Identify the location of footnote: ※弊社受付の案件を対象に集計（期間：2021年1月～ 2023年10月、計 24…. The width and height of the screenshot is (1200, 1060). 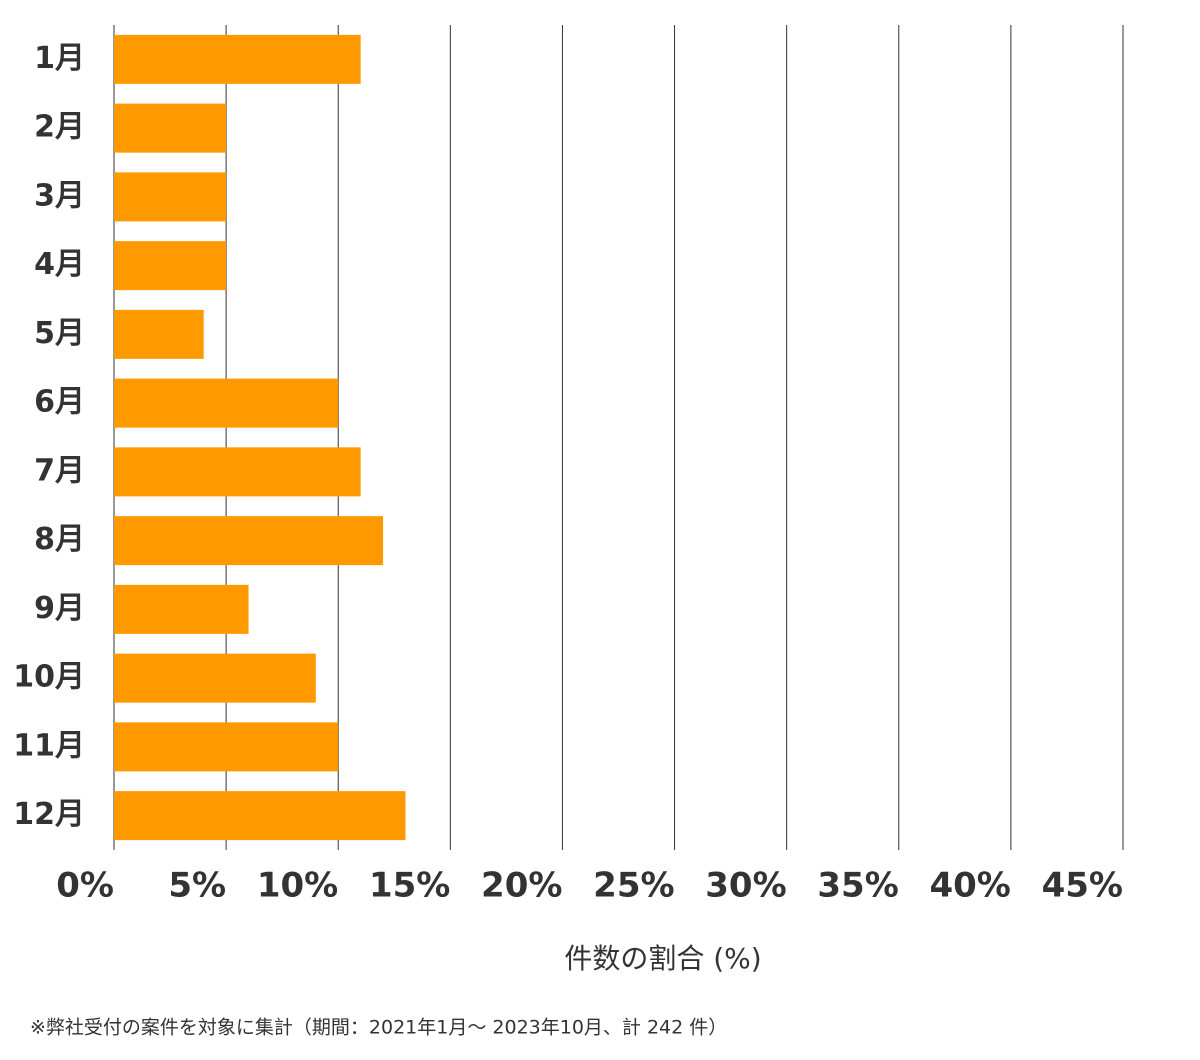
(378, 1028).